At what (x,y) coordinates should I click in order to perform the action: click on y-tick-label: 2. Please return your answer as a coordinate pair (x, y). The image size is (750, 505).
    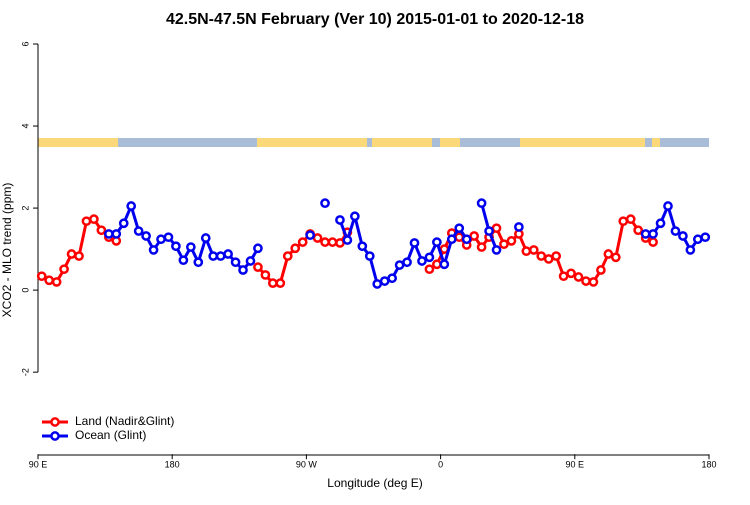
    Looking at the image, I should click on (25, 208).